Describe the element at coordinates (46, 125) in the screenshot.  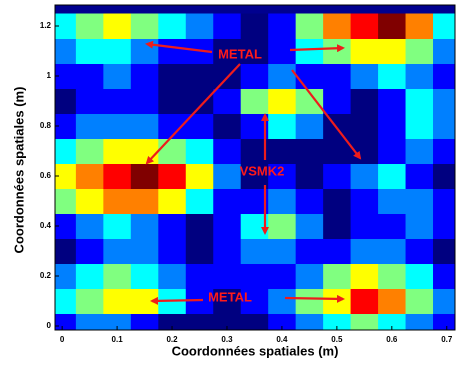
I see `y-tick-label: 0.8` at that location.